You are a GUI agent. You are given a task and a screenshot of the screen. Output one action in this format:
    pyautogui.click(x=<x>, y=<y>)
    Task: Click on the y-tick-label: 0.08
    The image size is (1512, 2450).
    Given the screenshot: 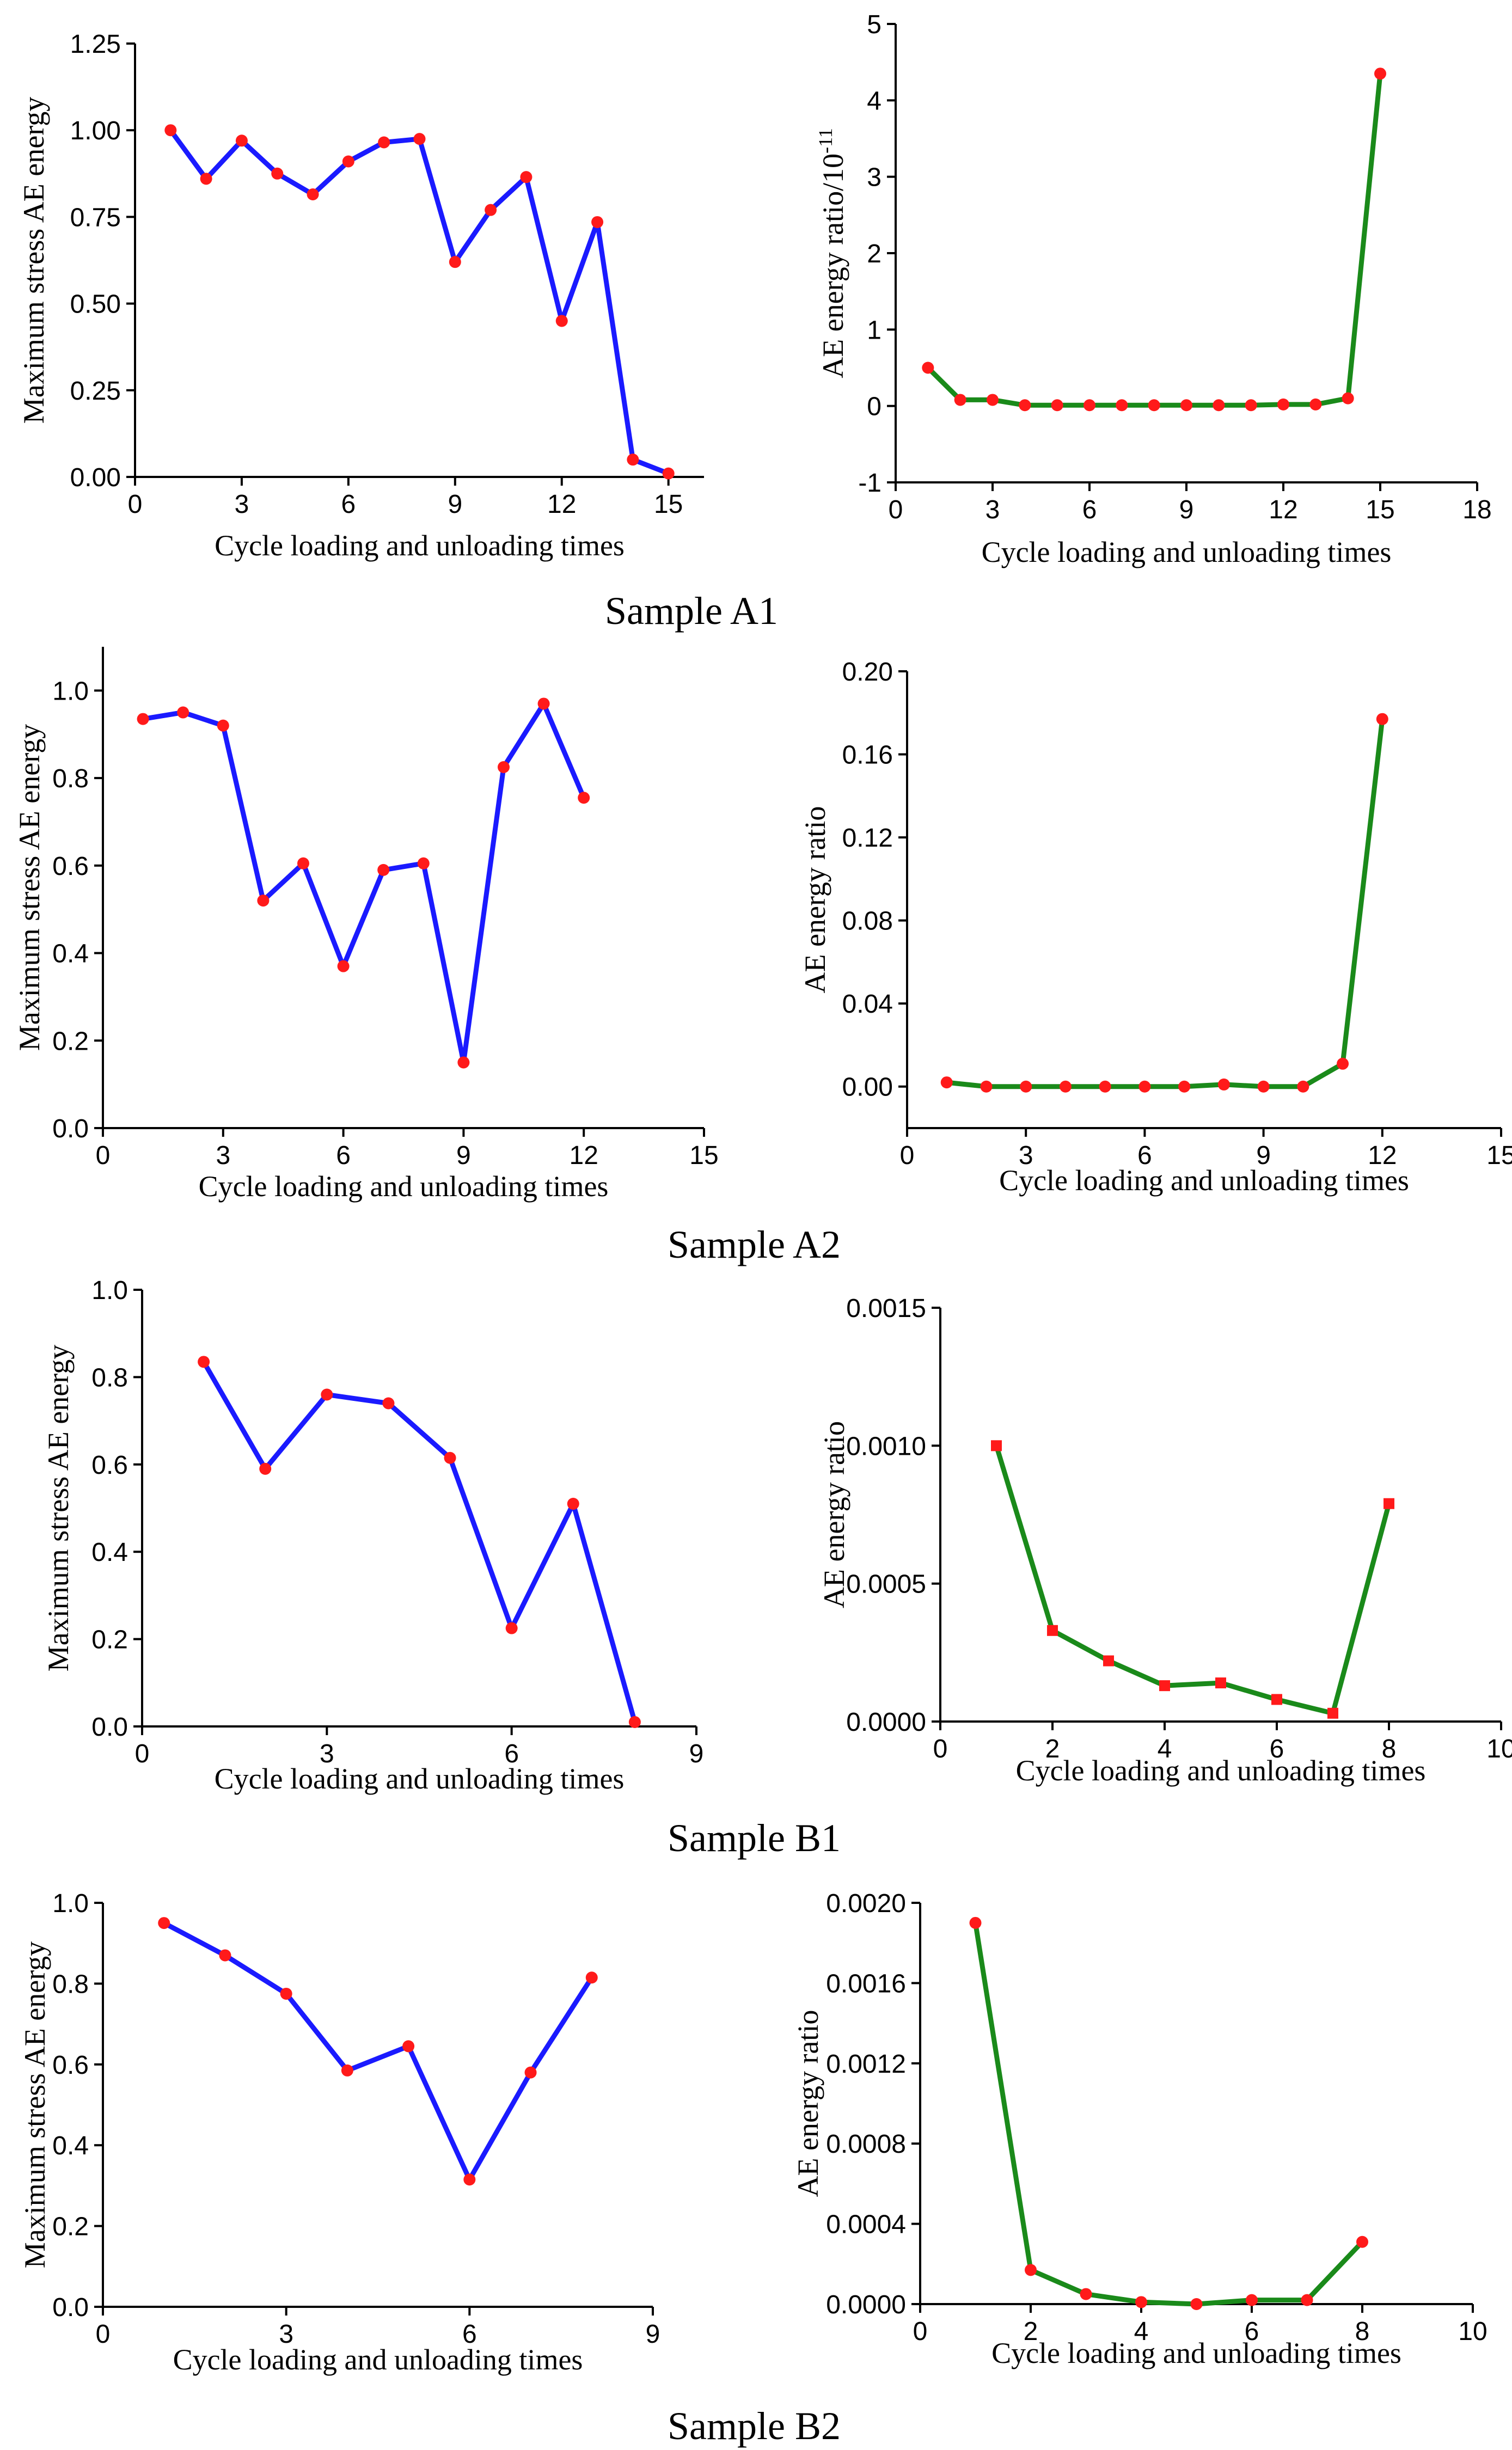 What is the action you would take?
    pyautogui.click(x=867, y=921)
    